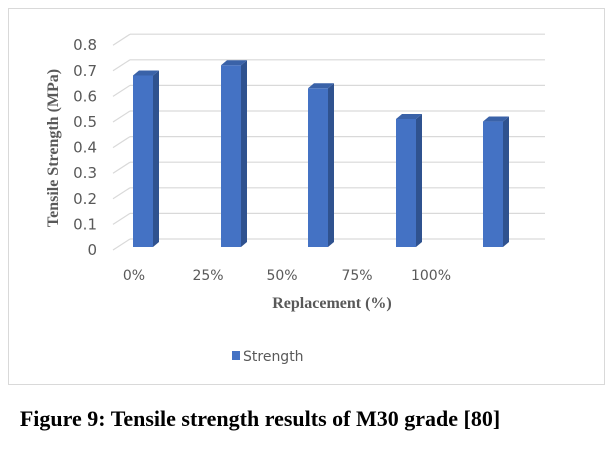 This screenshot has width=615, height=451. I want to click on y-tick-label: 0.3, so click(85, 173).